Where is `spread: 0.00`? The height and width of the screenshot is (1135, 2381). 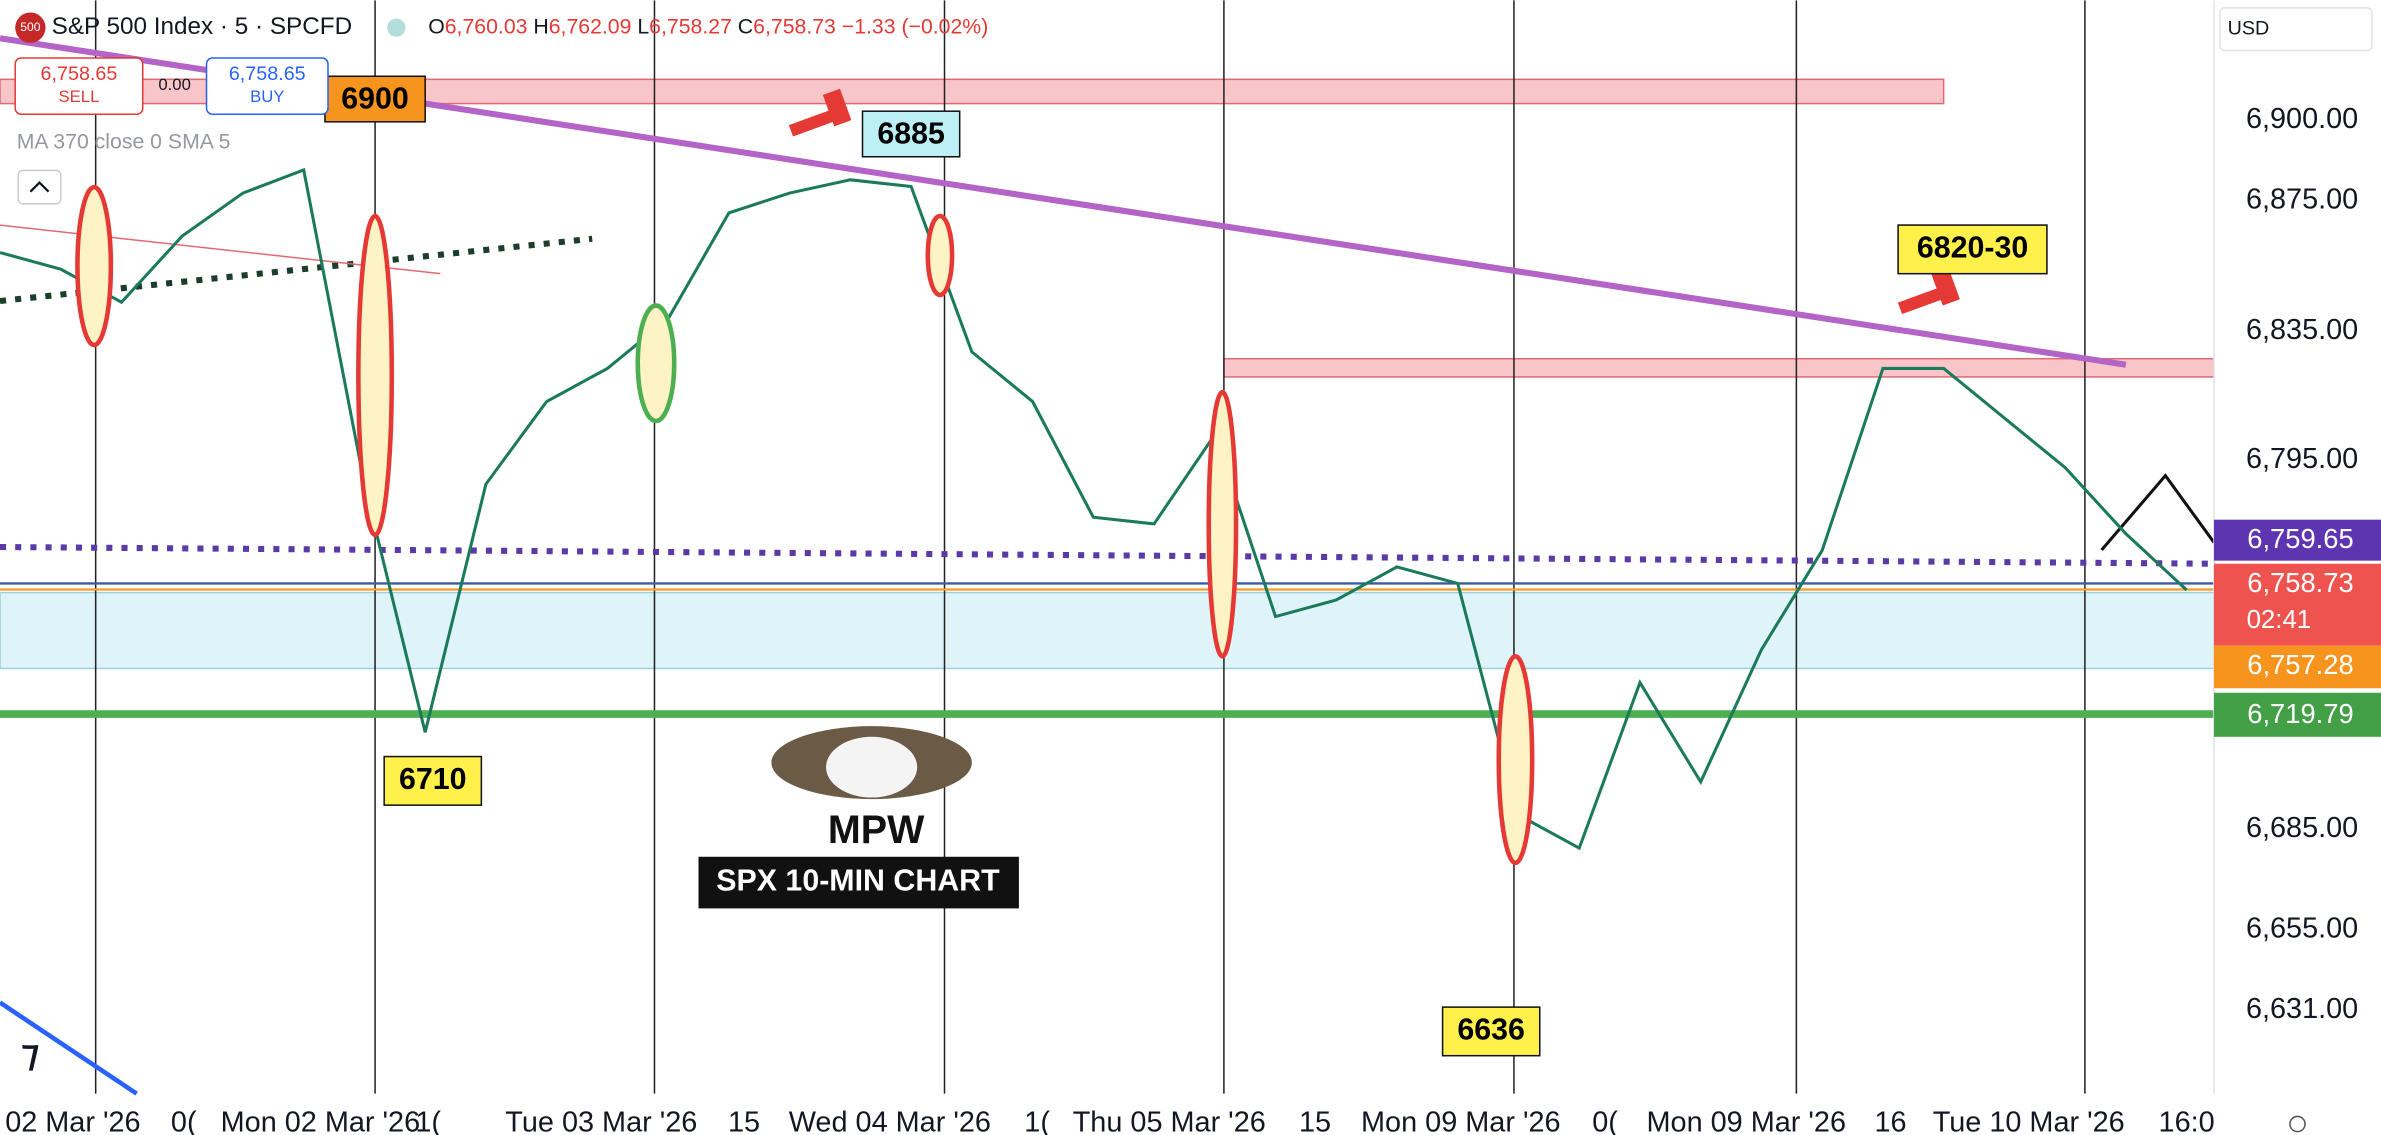
spread: 0.00 is located at coordinates (174, 84).